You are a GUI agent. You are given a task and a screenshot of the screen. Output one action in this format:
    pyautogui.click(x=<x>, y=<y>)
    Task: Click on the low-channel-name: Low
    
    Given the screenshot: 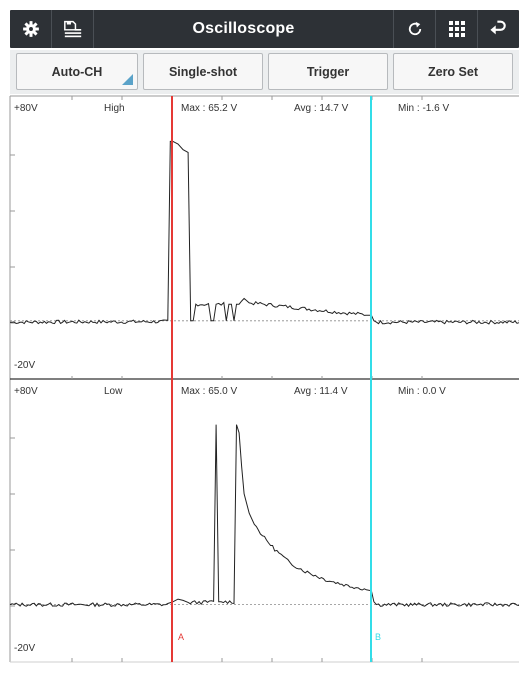 What is the action you would take?
    pyautogui.click(x=113, y=391)
    